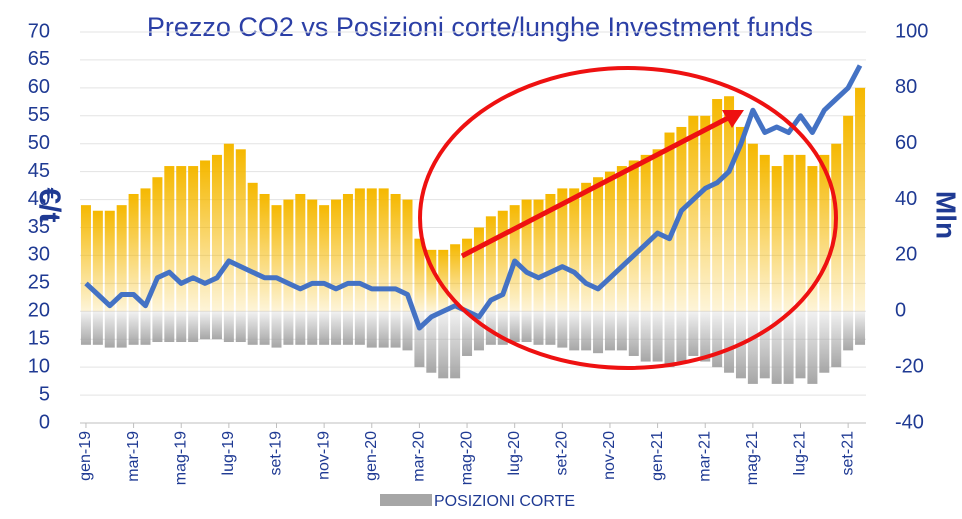  What do you see at coordinates (562, 453) in the screenshot?
I see `x-tick-label: set-20` at bounding box center [562, 453].